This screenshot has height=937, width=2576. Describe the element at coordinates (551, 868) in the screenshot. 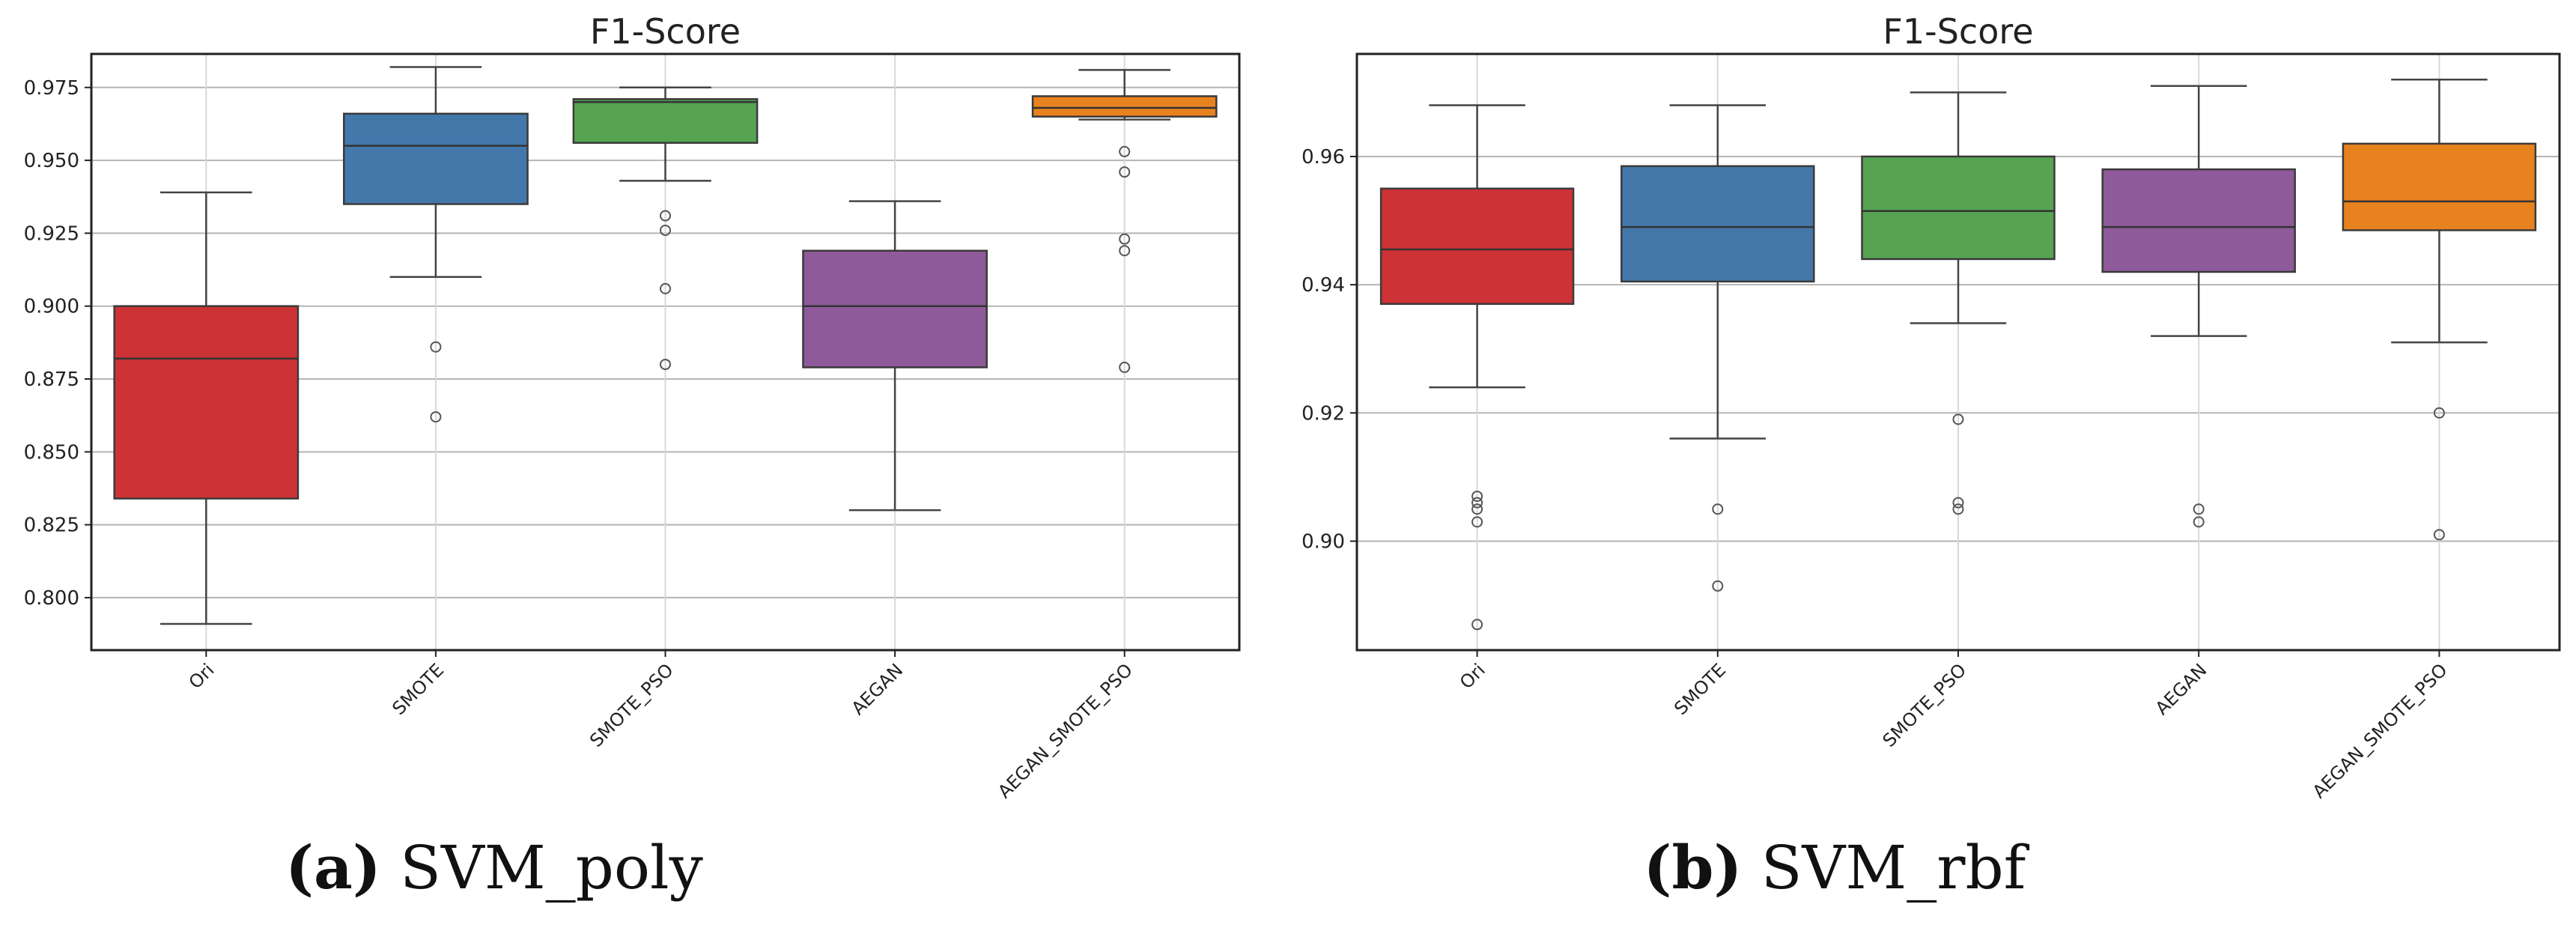

I see `caption-text: SVM_poly` at that location.